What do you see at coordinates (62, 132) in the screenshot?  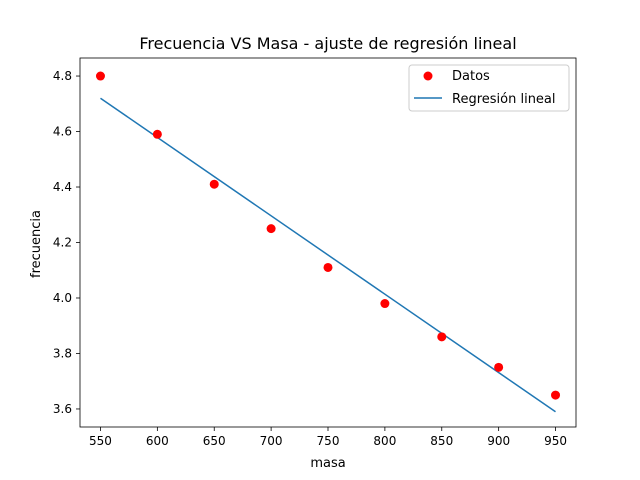 I see `y-tick-label: 4.6` at bounding box center [62, 132].